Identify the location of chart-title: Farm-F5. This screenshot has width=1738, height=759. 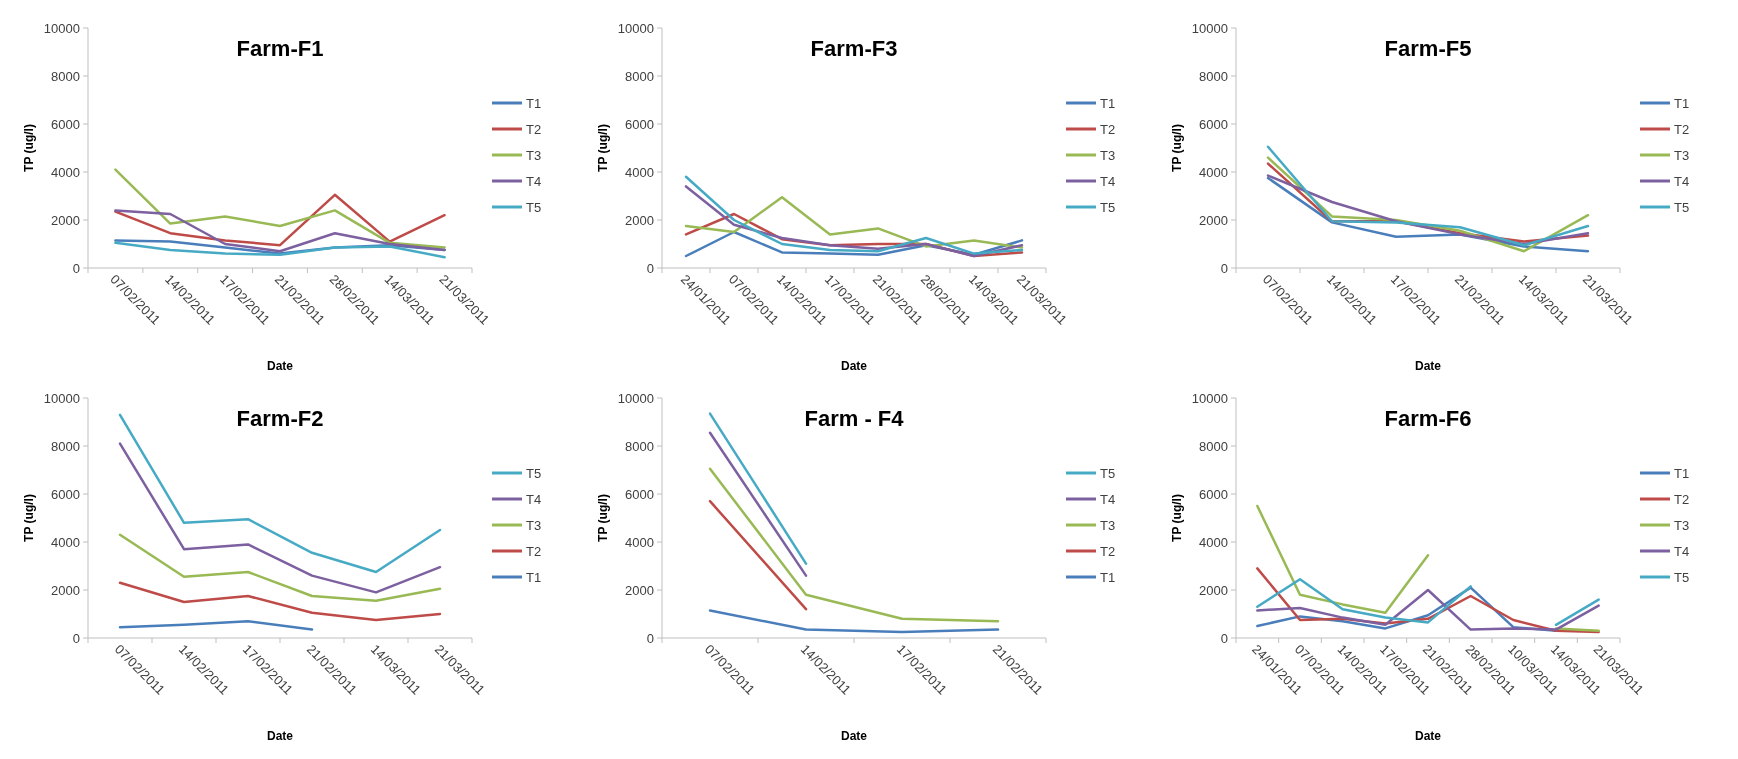
(1428, 48).